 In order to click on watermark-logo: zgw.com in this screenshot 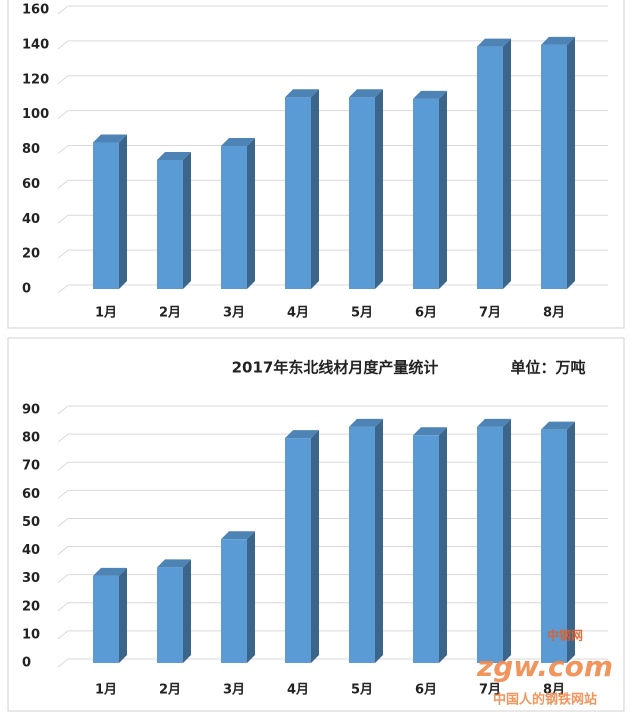, I will do `click(544, 666)`.